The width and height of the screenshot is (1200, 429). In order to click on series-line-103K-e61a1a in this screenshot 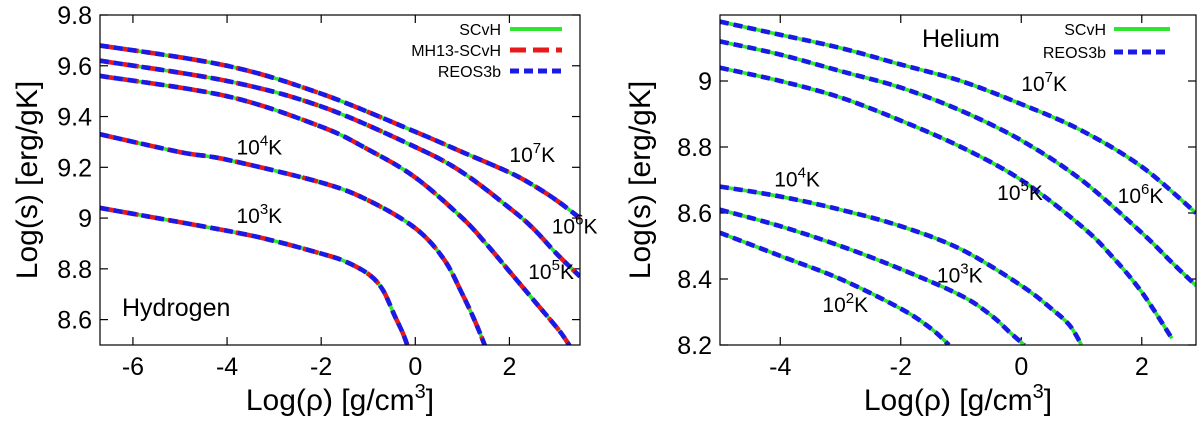, I will do `click(255, 275)`.